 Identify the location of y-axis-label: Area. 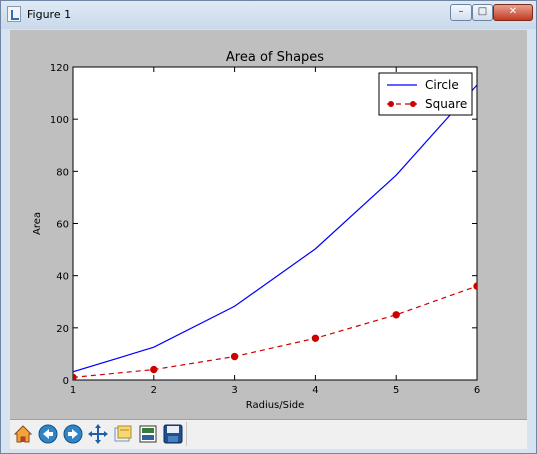
(37, 223).